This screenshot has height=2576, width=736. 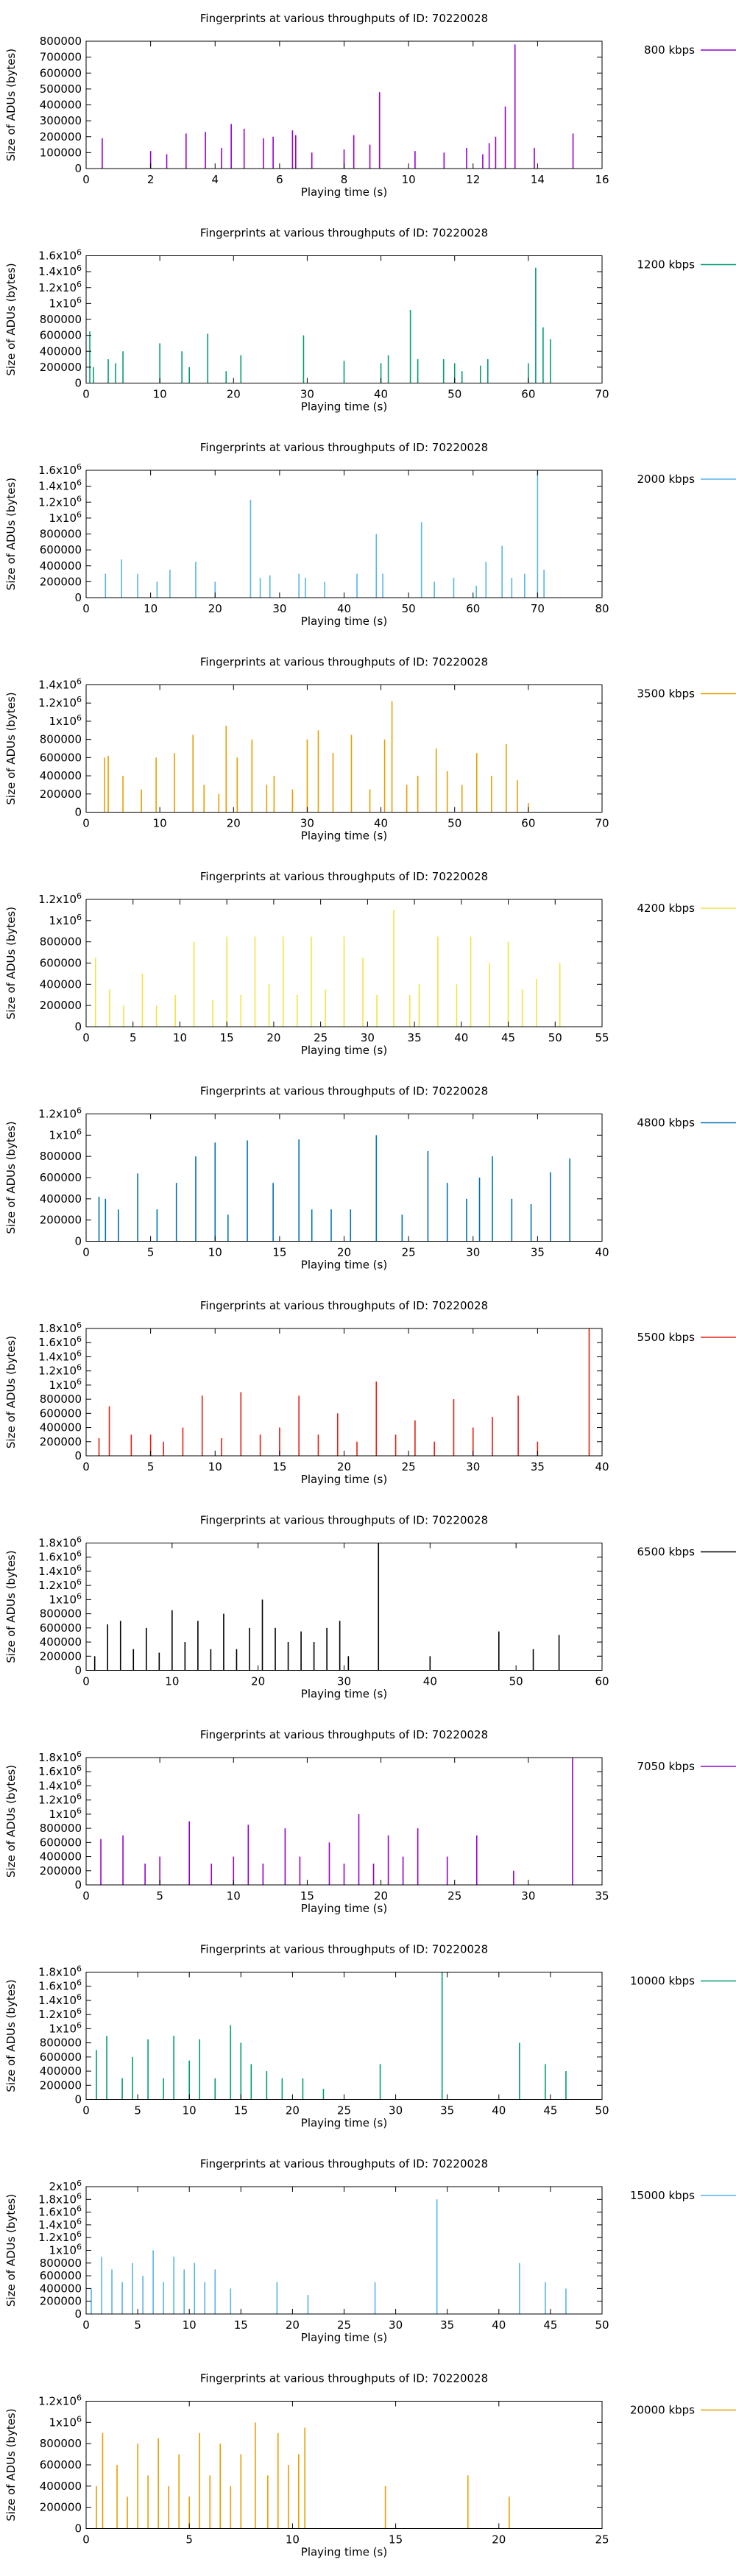 What do you see at coordinates (227, 1037) in the screenshot?
I see `x-tick-label: 15` at bounding box center [227, 1037].